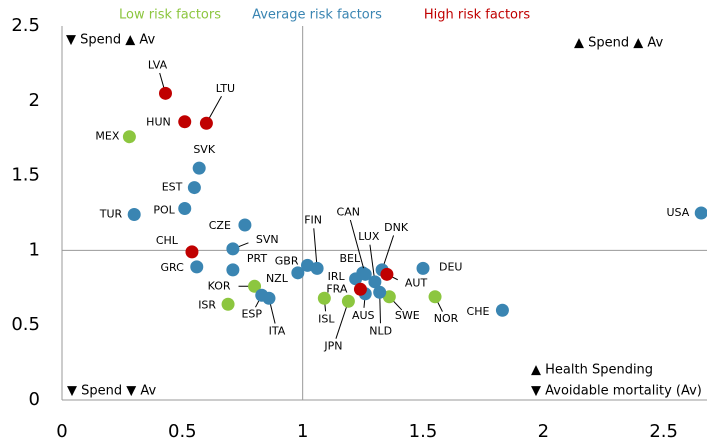 The image size is (707, 443). What do you see at coordinates (34, 100) in the screenshot?
I see `y-tick-label: 2` at bounding box center [34, 100].